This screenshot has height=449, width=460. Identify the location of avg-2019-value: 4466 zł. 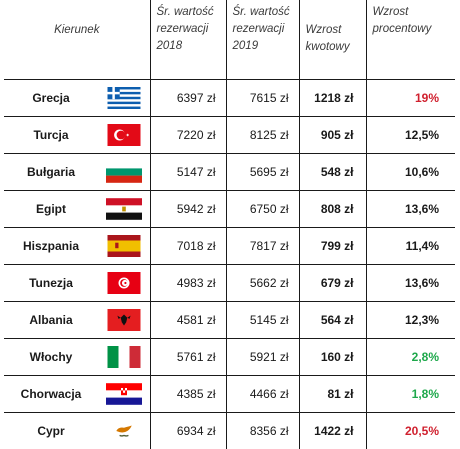
(262, 394).